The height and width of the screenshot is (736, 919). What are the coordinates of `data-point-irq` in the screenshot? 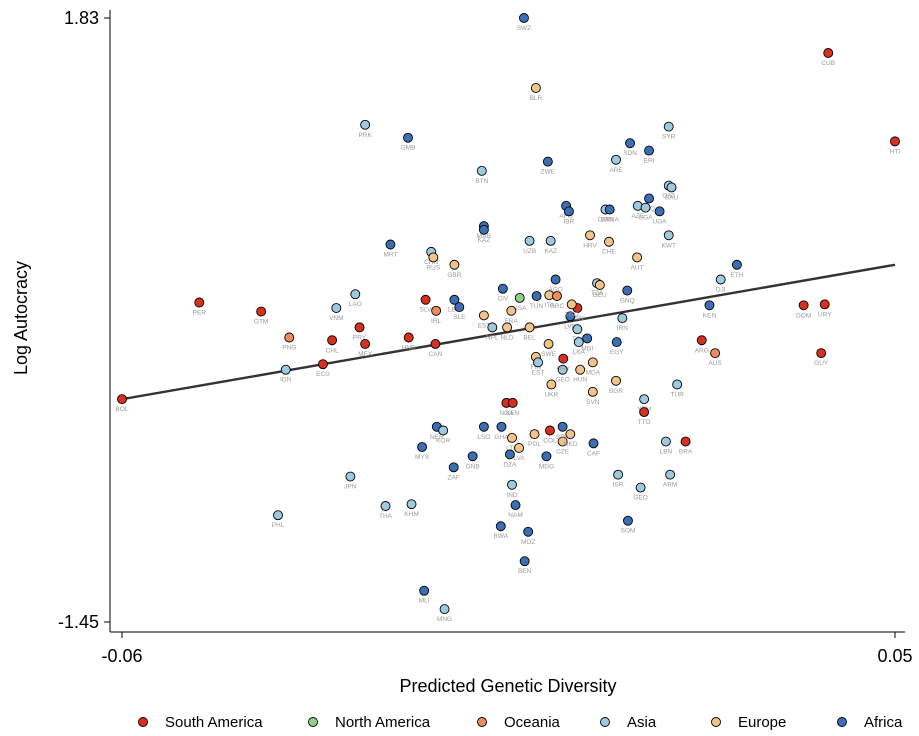 It's located at (649, 198).